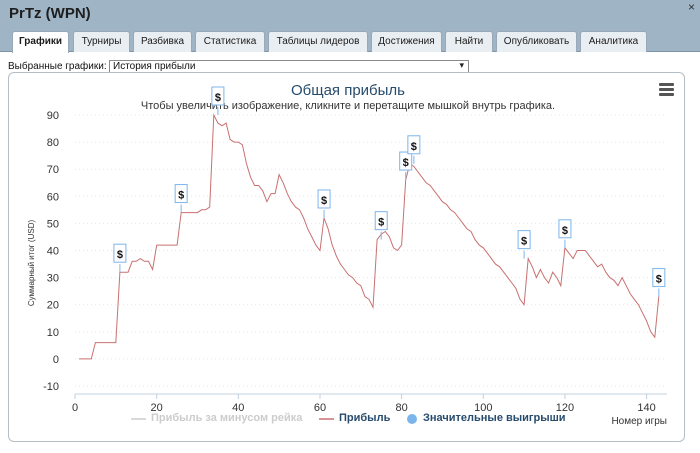 The image size is (700, 453). Describe the element at coordinates (75, 408) in the screenshot. I see `x-tick-label: 0` at that location.